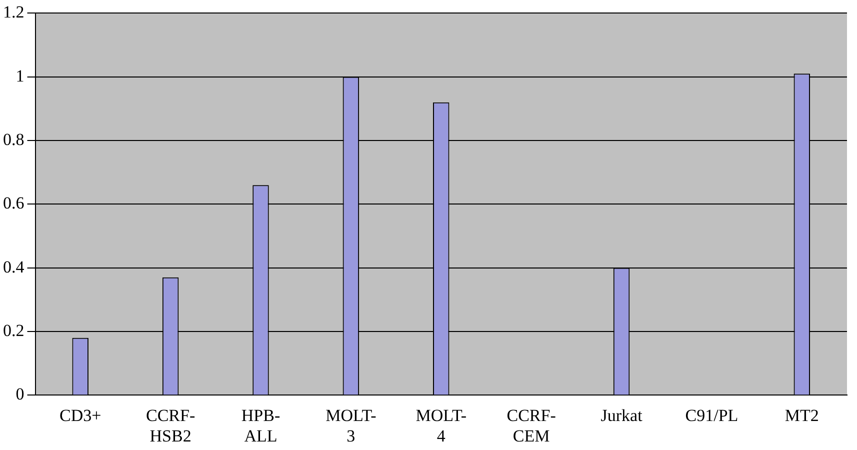 The image size is (857, 450). What do you see at coordinates (13, 203) in the screenshot?
I see `y-tick-label: 0.6` at bounding box center [13, 203].